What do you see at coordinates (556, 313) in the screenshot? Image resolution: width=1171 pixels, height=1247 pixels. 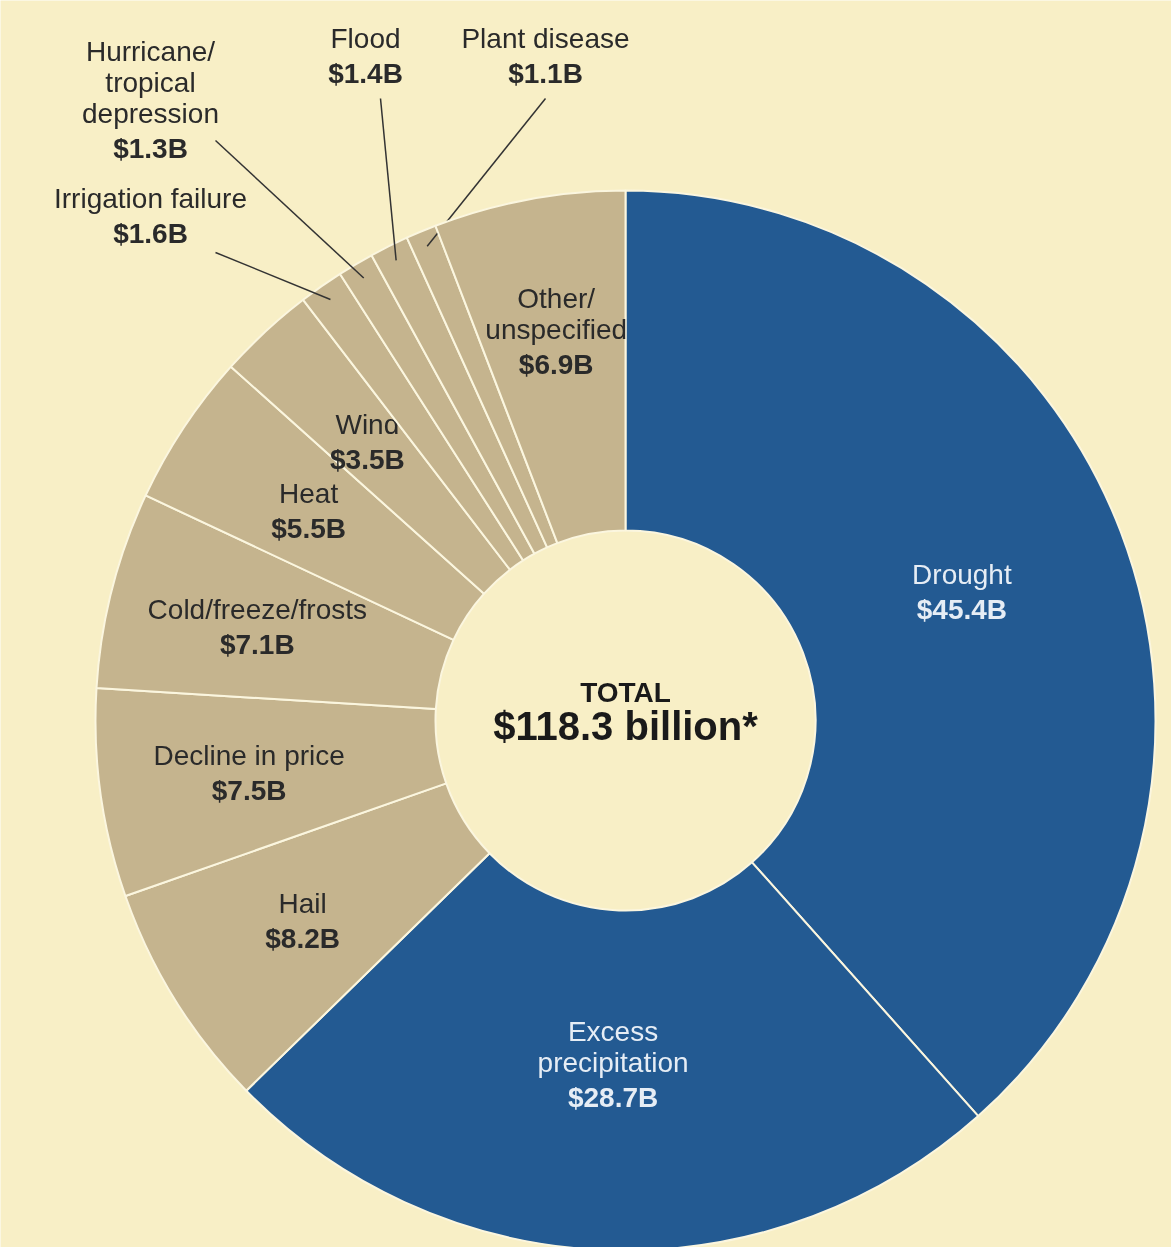 I see `slice-label: Other/ unspecified` at bounding box center [556, 313].